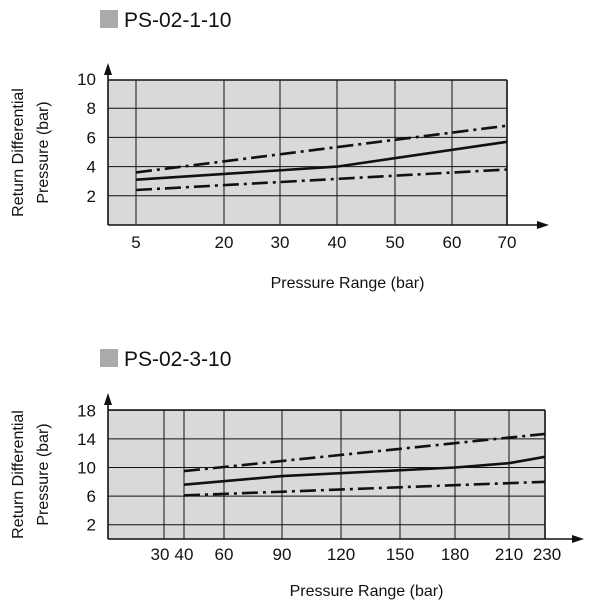 This screenshot has height=603, width=589. I want to click on x-tick-label: 50, so click(395, 242).